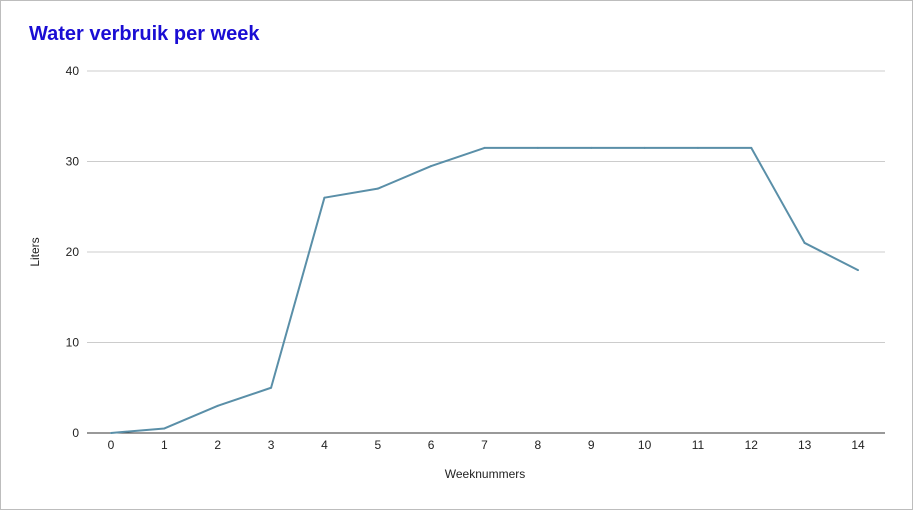  Describe the element at coordinates (164, 445) in the screenshot. I see `x-tick-label: 1` at that location.